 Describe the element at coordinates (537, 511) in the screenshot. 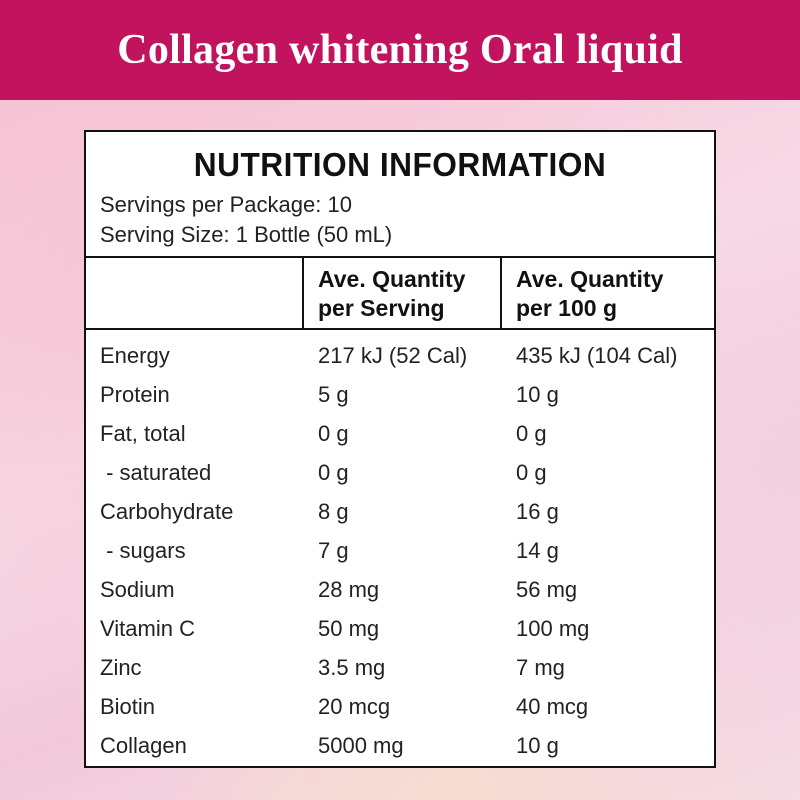

I see `per-100g-value: 16 g` at that location.